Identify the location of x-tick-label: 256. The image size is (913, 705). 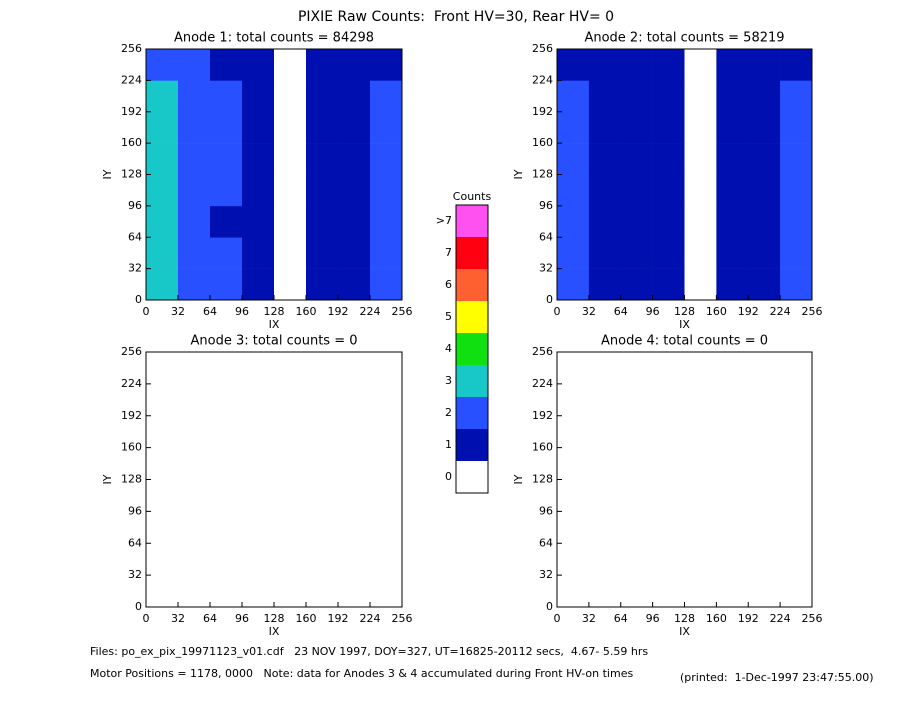
(402, 618).